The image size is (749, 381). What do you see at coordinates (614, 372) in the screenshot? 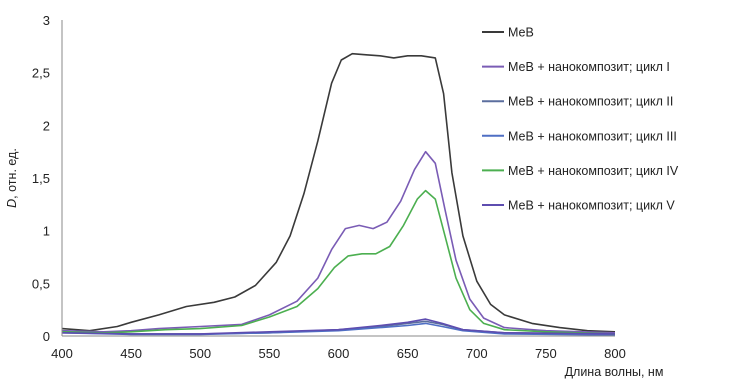
I see `x-axis-title: Длина волны, нм` at bounding box center [614, 372].